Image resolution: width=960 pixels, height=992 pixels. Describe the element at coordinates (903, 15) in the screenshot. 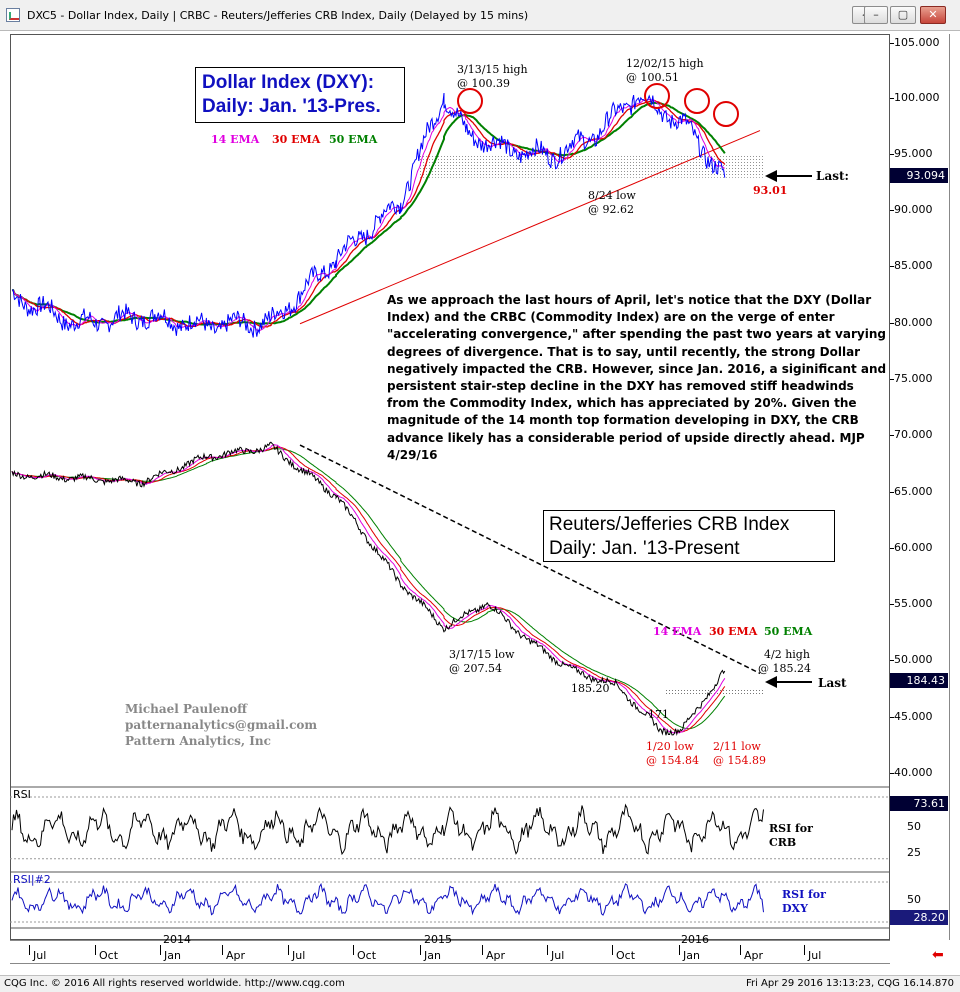

I see `maximize-button: ▢` at that location.